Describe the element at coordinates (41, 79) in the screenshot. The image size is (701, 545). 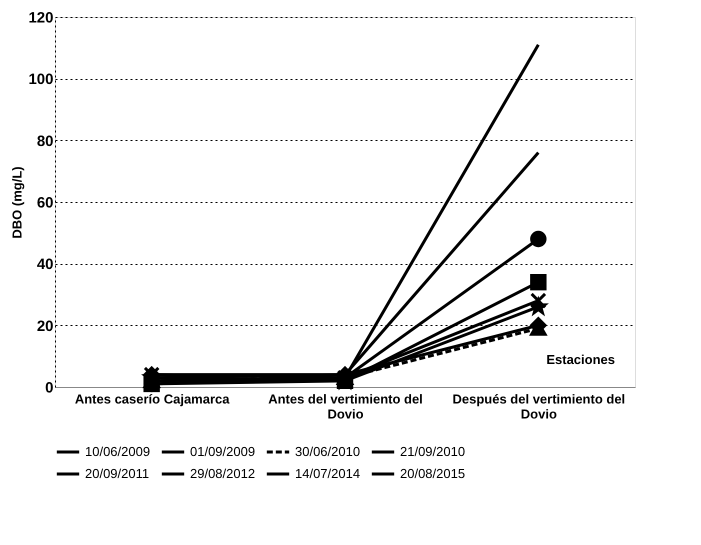
I see `y-tick-label: 100` at that location.